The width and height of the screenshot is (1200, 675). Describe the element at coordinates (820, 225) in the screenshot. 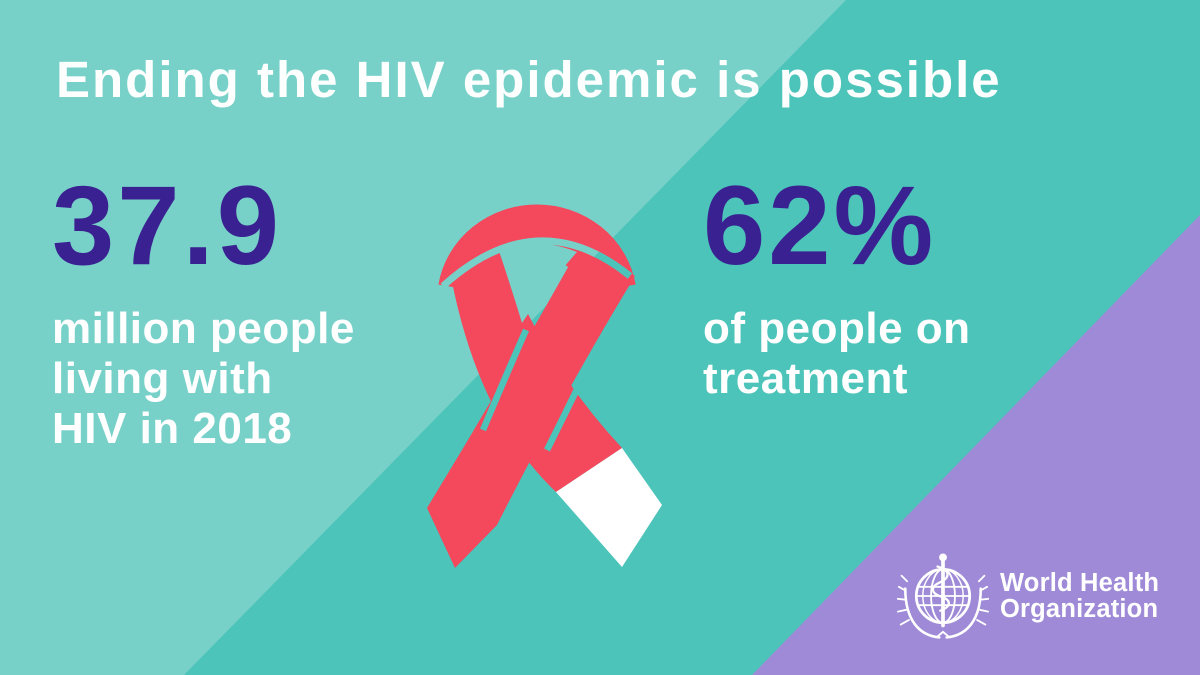

I see `stat-value: 62%` at that location.